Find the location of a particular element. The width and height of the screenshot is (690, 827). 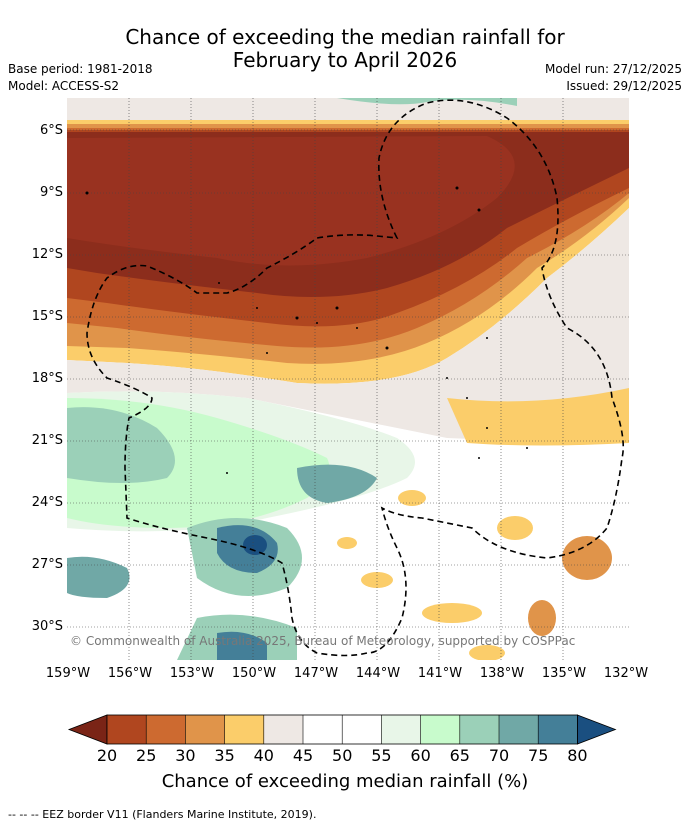

lat-tick-18s: 18°S is located at coordinates (47, 378).